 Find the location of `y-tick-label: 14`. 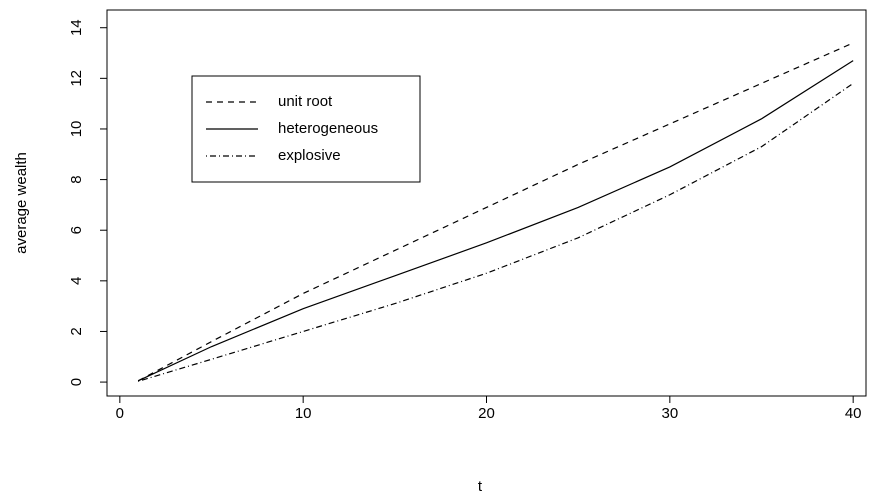

y-tick-label: 14 is located at coordinates (76, 27).